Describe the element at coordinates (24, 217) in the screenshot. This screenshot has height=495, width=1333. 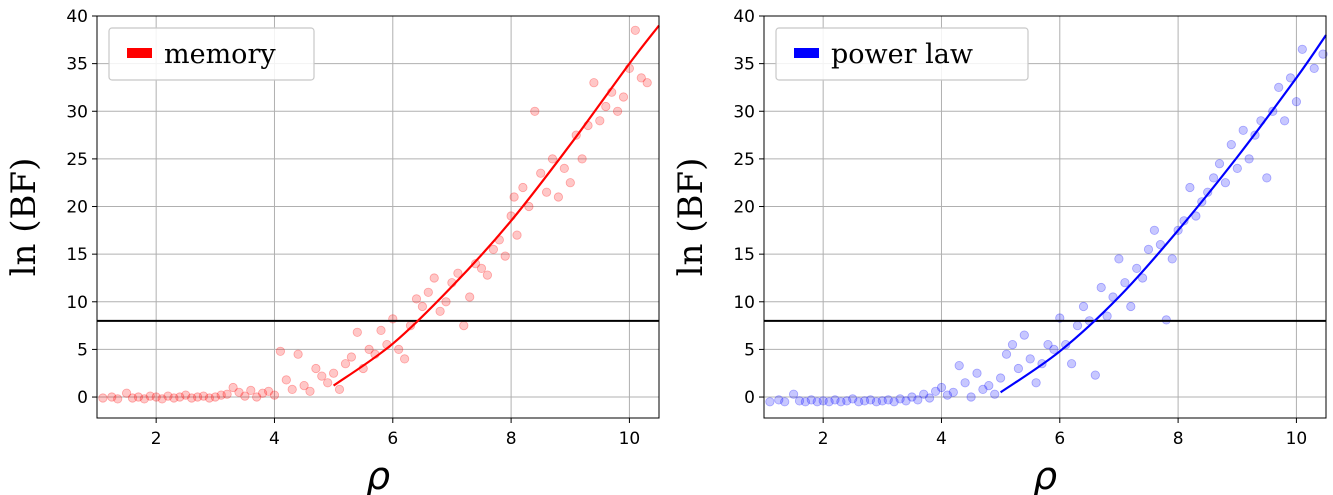
I see `y-axis-label: ln (BF)` at that location.